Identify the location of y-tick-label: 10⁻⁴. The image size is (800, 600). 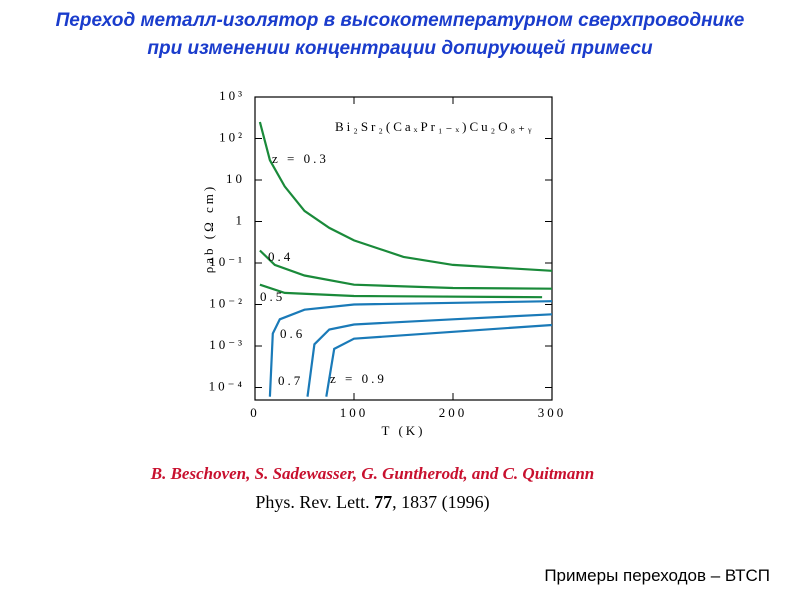
(227, 385).